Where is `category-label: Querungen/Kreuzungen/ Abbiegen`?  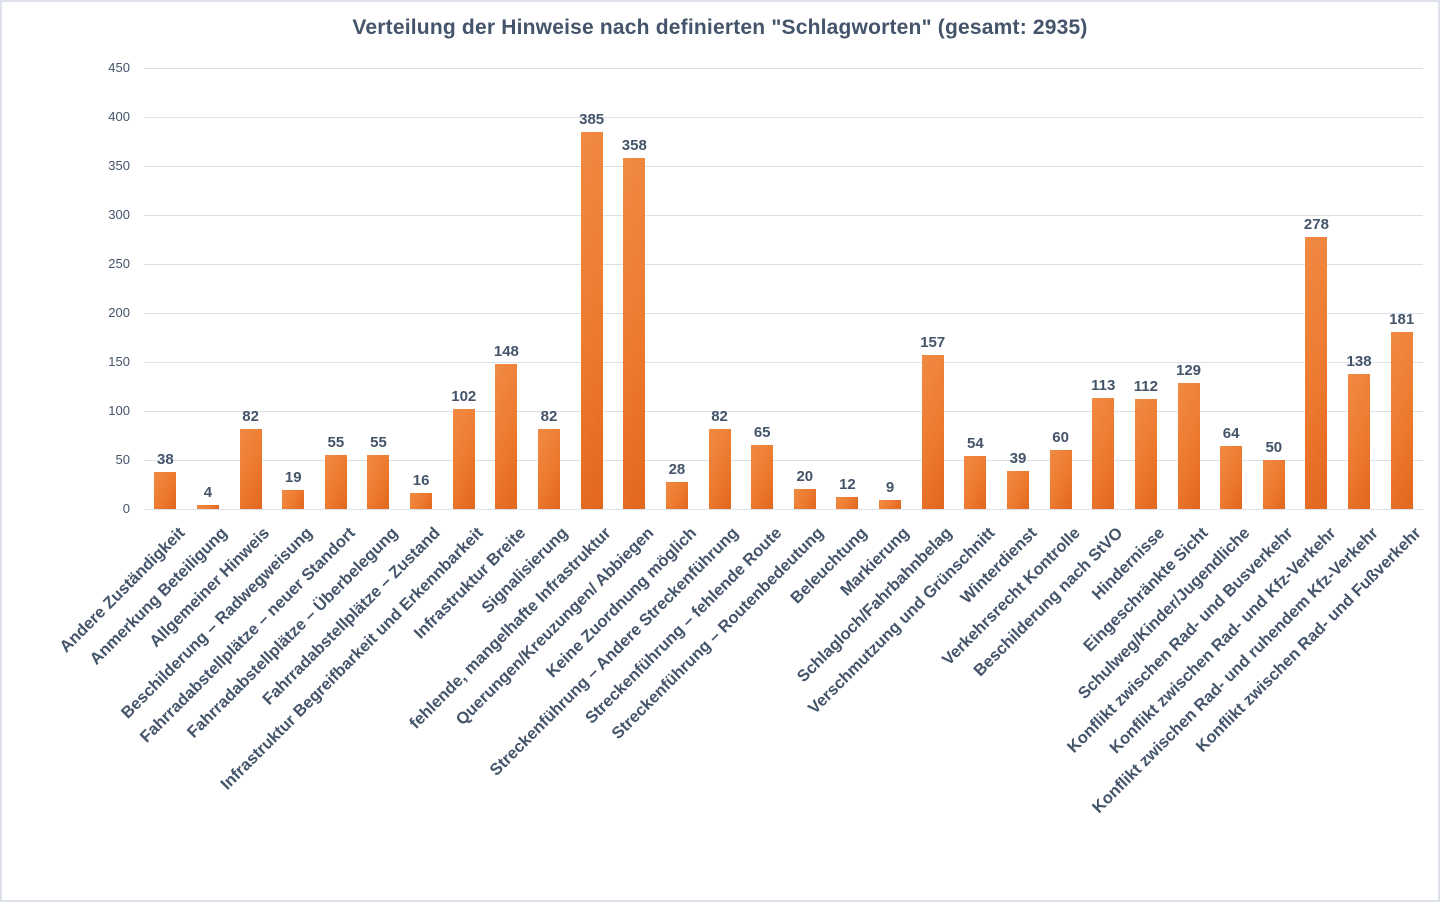 category-label: Querungen/Kreuzungen/ Abbiegen is located at coordinates (555, 626).